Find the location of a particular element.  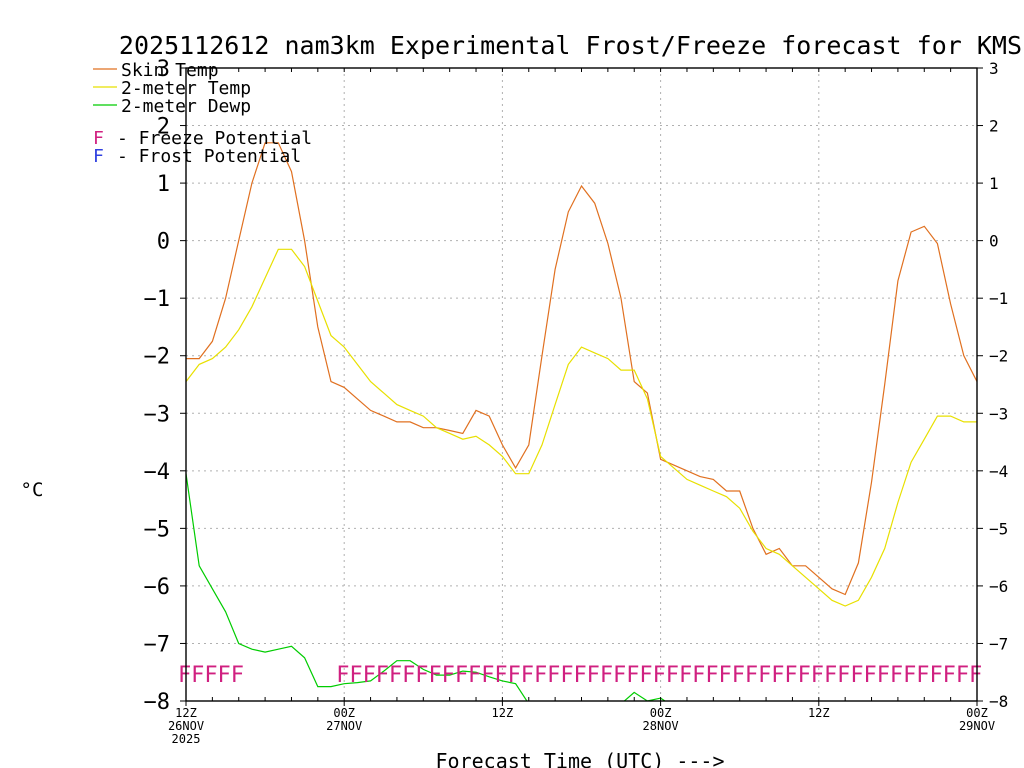

y-tick-label-right: 0 is located at coordinates (994, 241).